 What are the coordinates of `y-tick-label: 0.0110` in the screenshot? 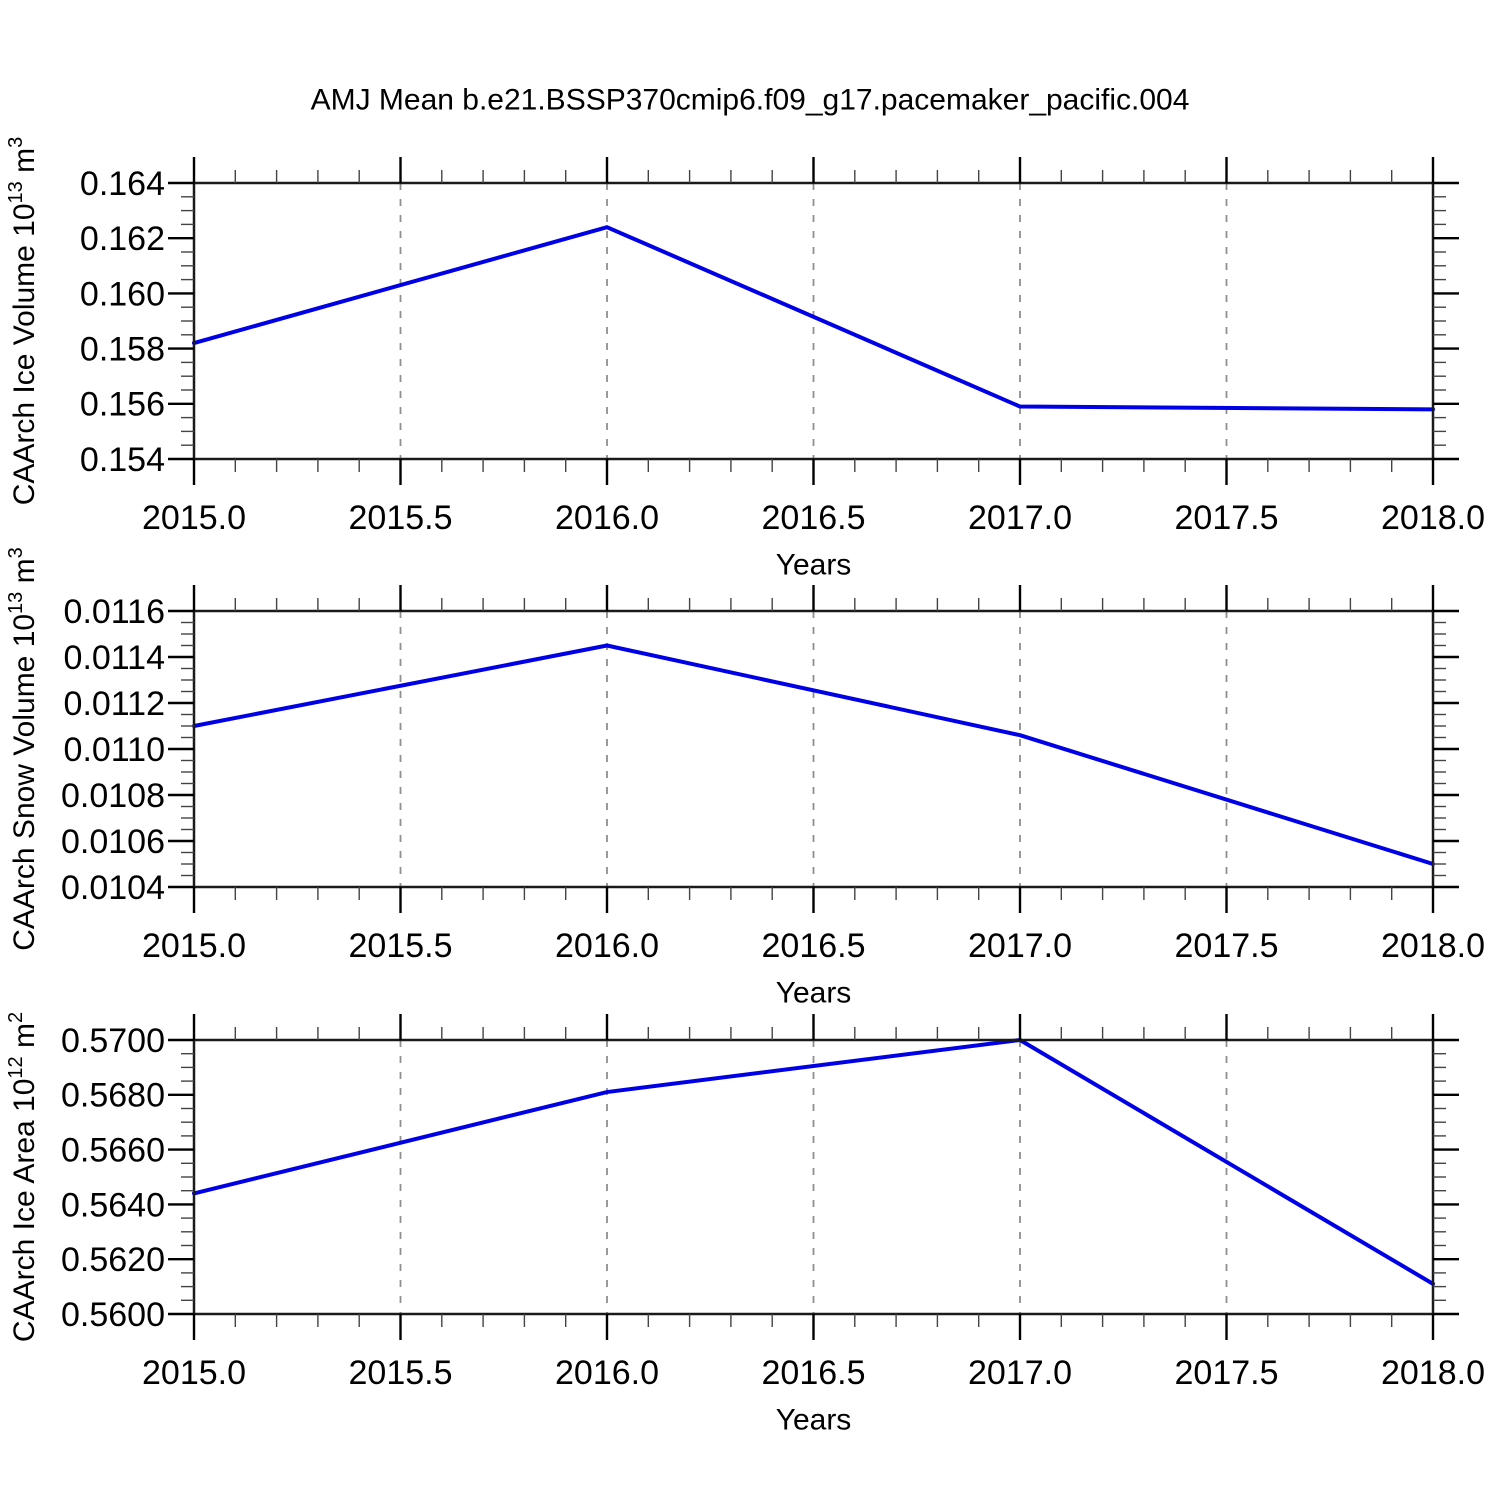 It's located at (114, 750).